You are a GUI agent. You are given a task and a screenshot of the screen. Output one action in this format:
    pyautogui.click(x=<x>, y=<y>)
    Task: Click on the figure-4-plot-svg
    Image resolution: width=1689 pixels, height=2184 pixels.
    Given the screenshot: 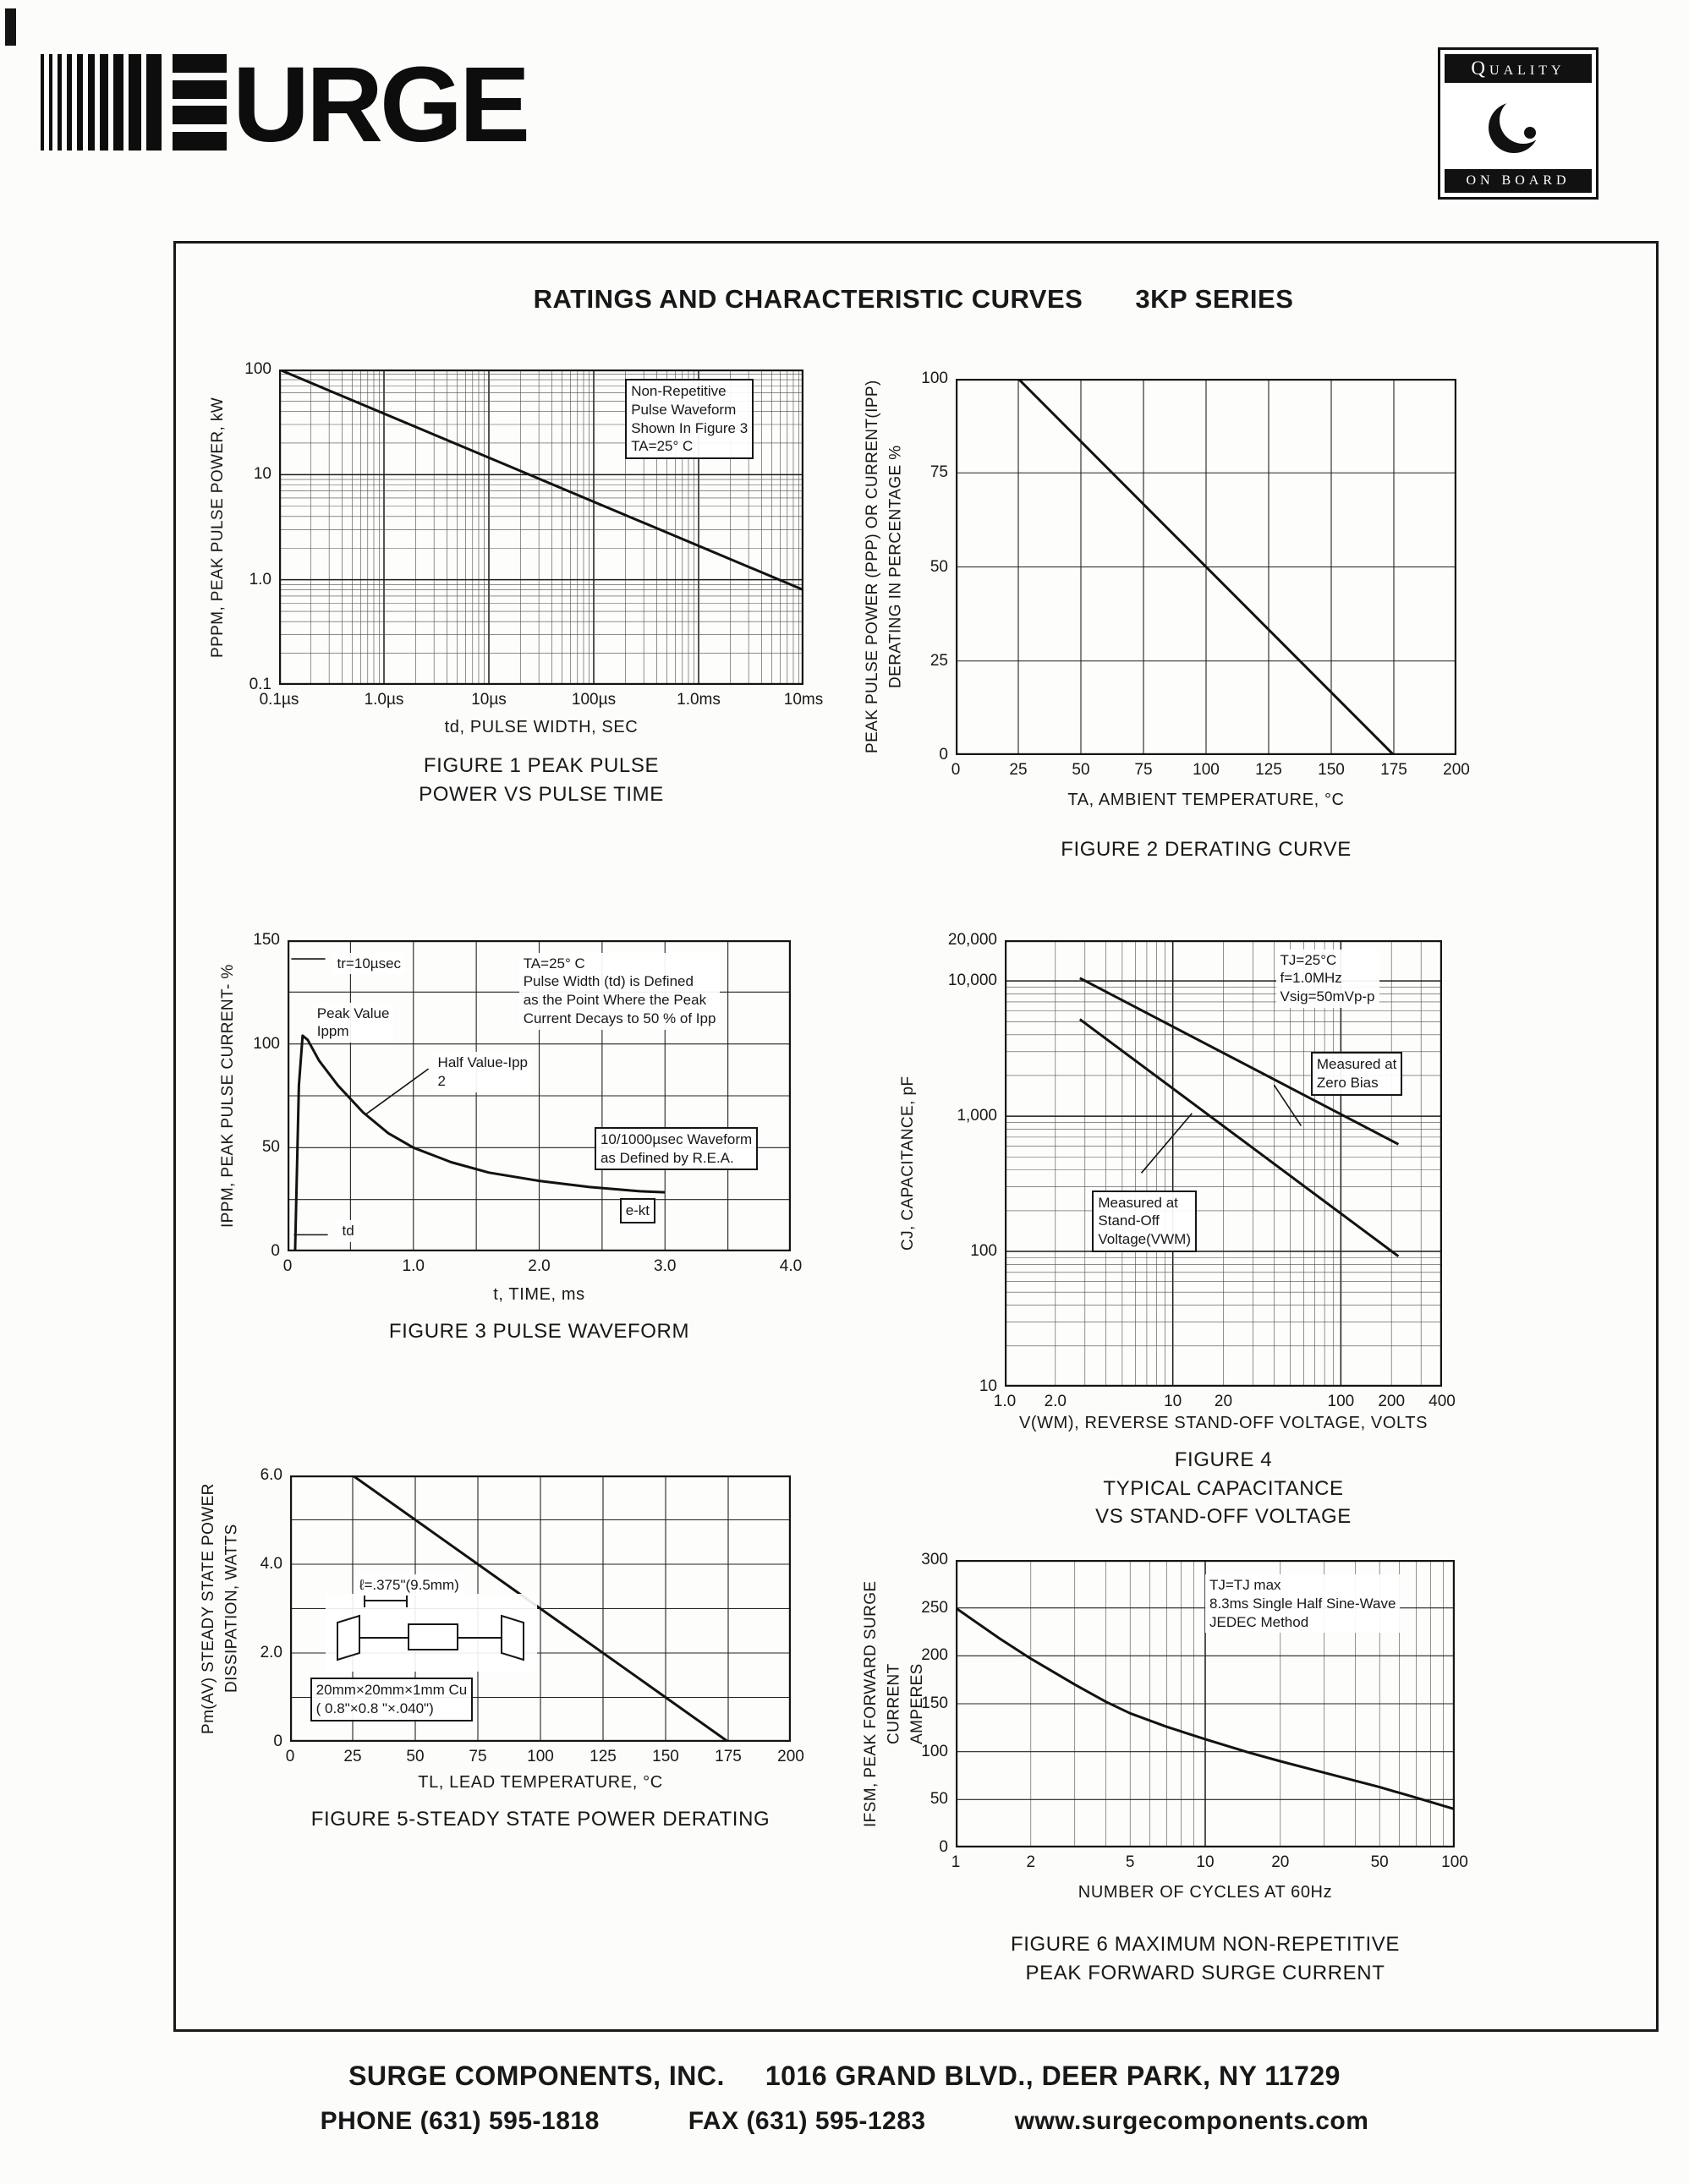 What is the action you would take?
    pyautogui.click(x=1223, y=1163)
    